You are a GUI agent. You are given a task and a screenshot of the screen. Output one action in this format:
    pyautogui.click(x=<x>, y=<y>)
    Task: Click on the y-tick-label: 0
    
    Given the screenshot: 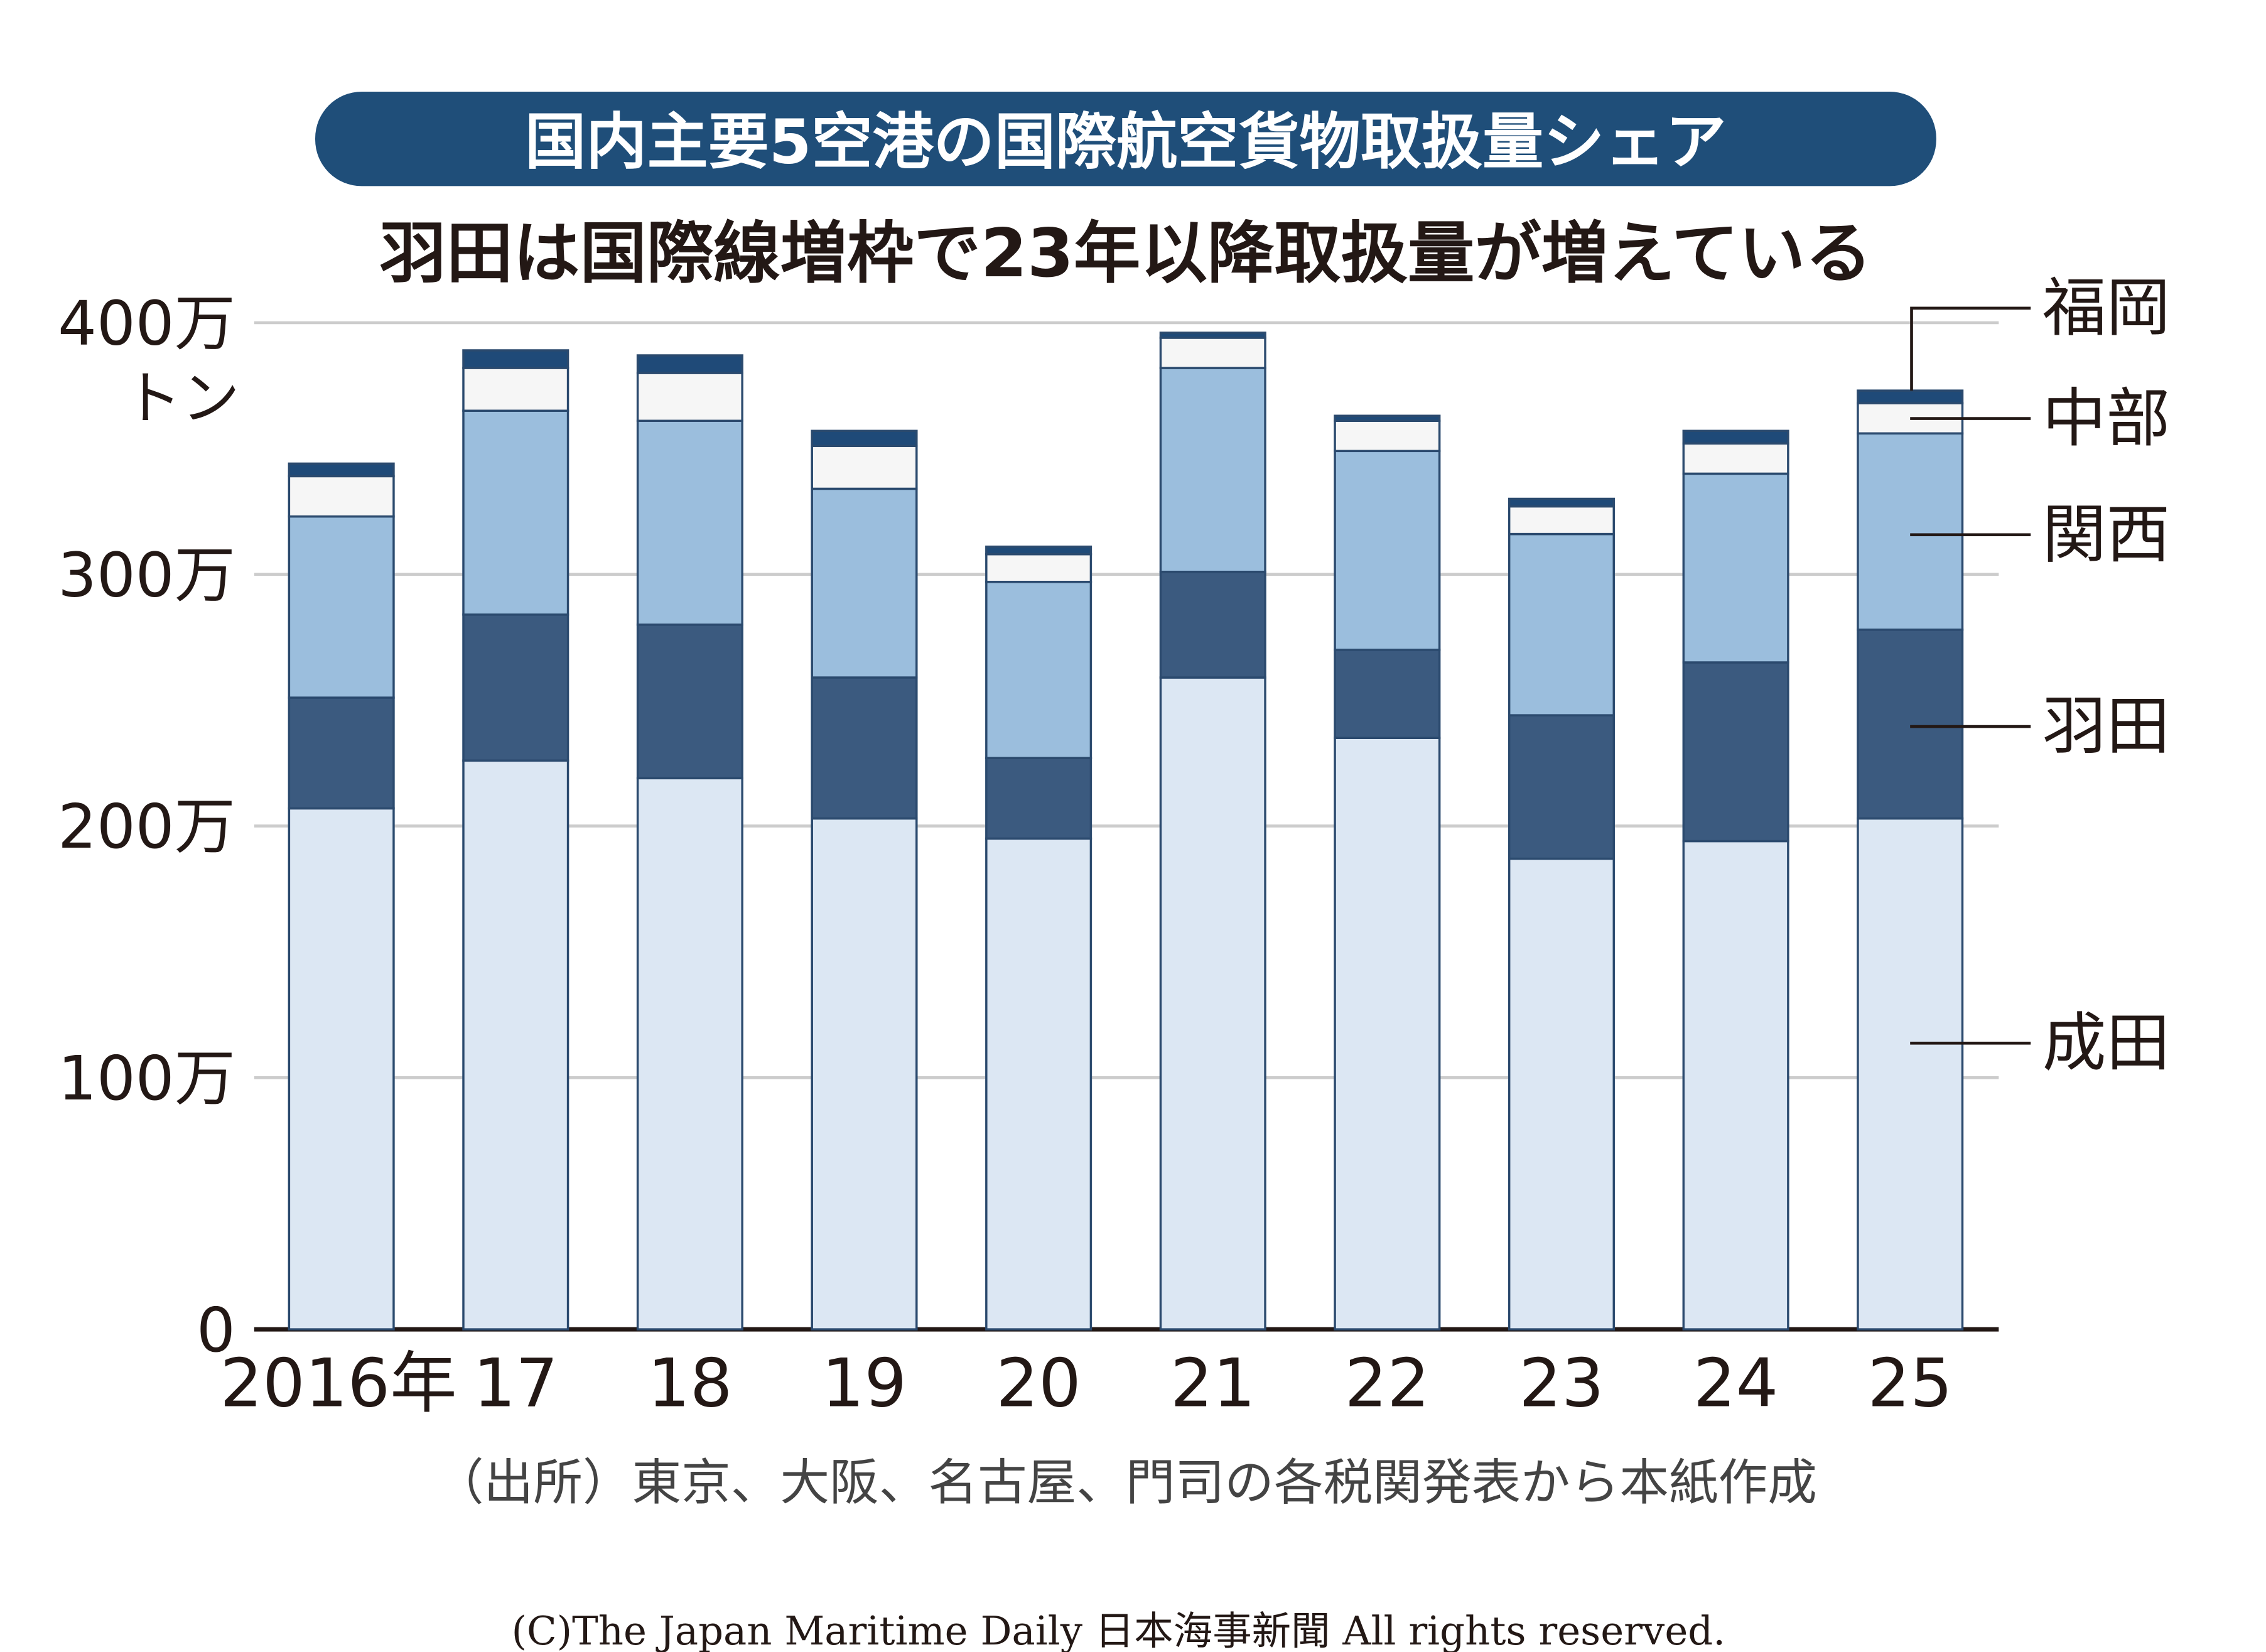 What is the action you would take?
    pyautogui.click(x=216, y=1331)
    